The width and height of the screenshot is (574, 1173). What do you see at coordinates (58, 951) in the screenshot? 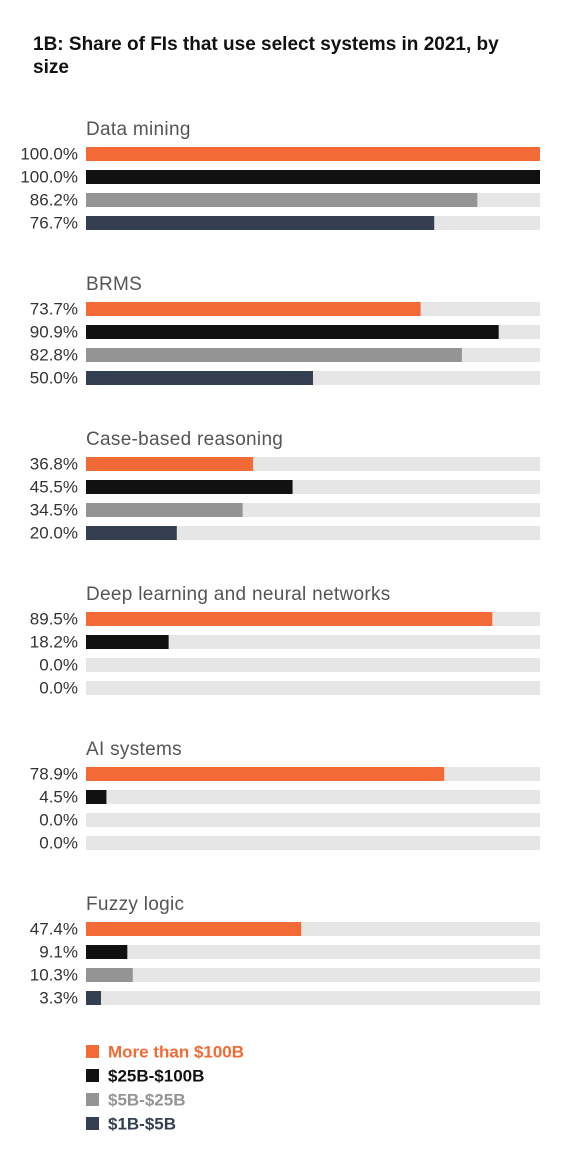
I see `value-label: 9.1%` at bounding box center [58, 951].